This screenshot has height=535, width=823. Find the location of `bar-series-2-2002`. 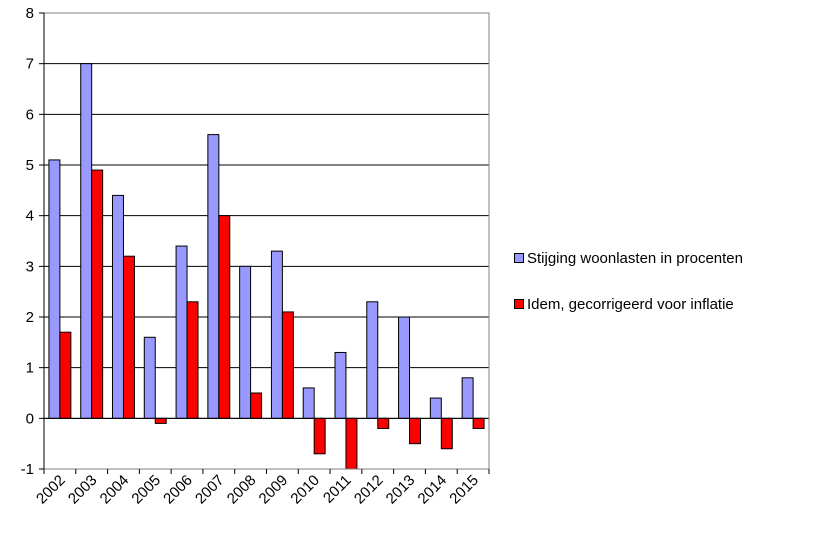

bar-series-2-2002 is located at coordinates (65, 375).